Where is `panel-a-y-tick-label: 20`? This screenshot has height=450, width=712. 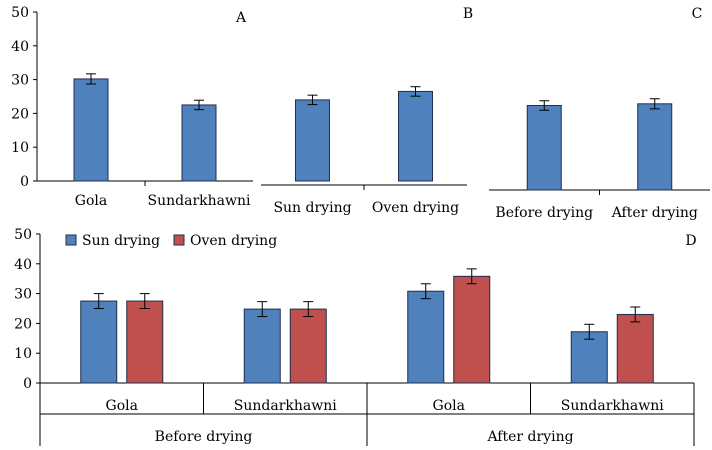
panel-a-y-tick-label: 20 is located at coordinates (20, 114).